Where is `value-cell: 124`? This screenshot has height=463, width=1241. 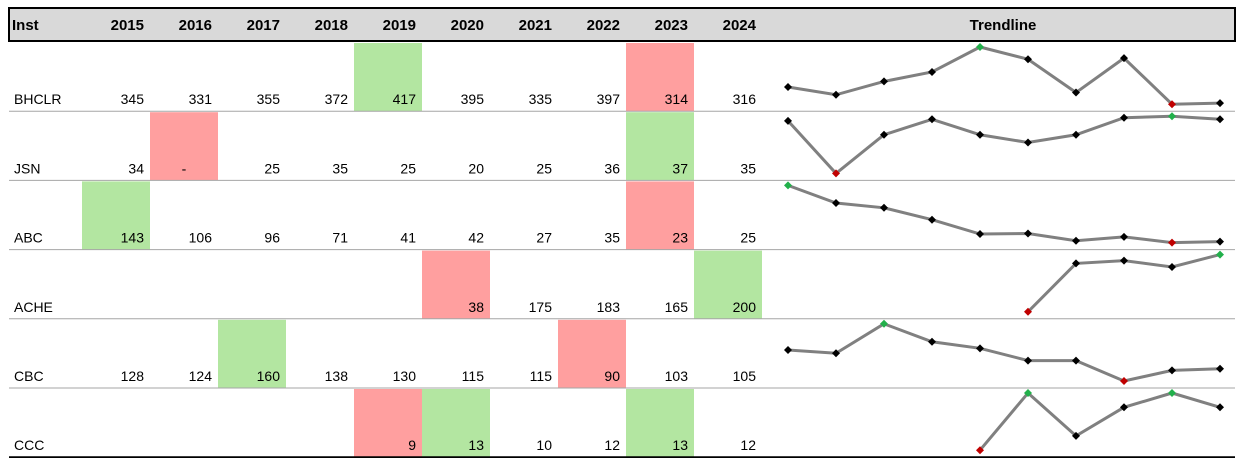 value-cell: 124 is located at coordinates (201, 376).